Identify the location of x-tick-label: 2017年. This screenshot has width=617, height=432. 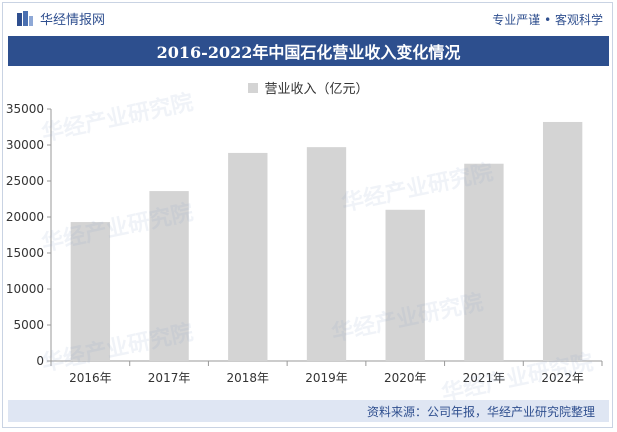
(169, 378).